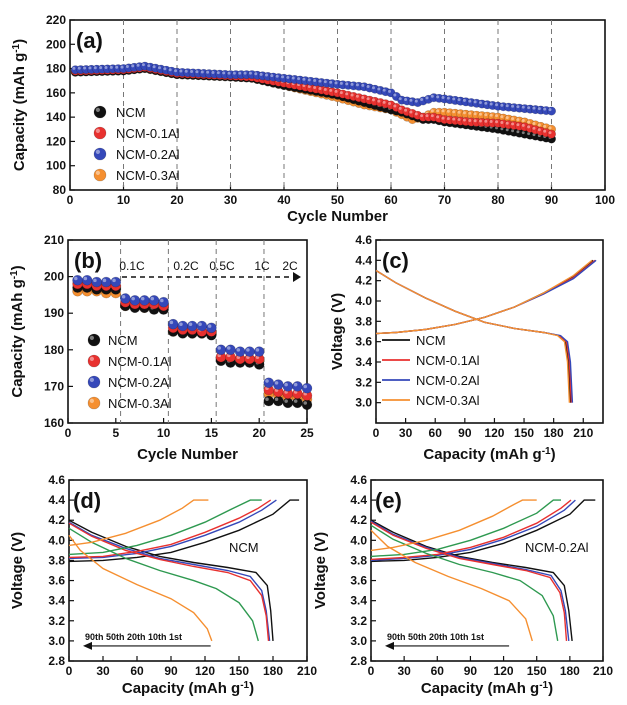  Describe the element at coordinates (88, 260) in the screenshot. I see `panel-label: (b)` at that location.